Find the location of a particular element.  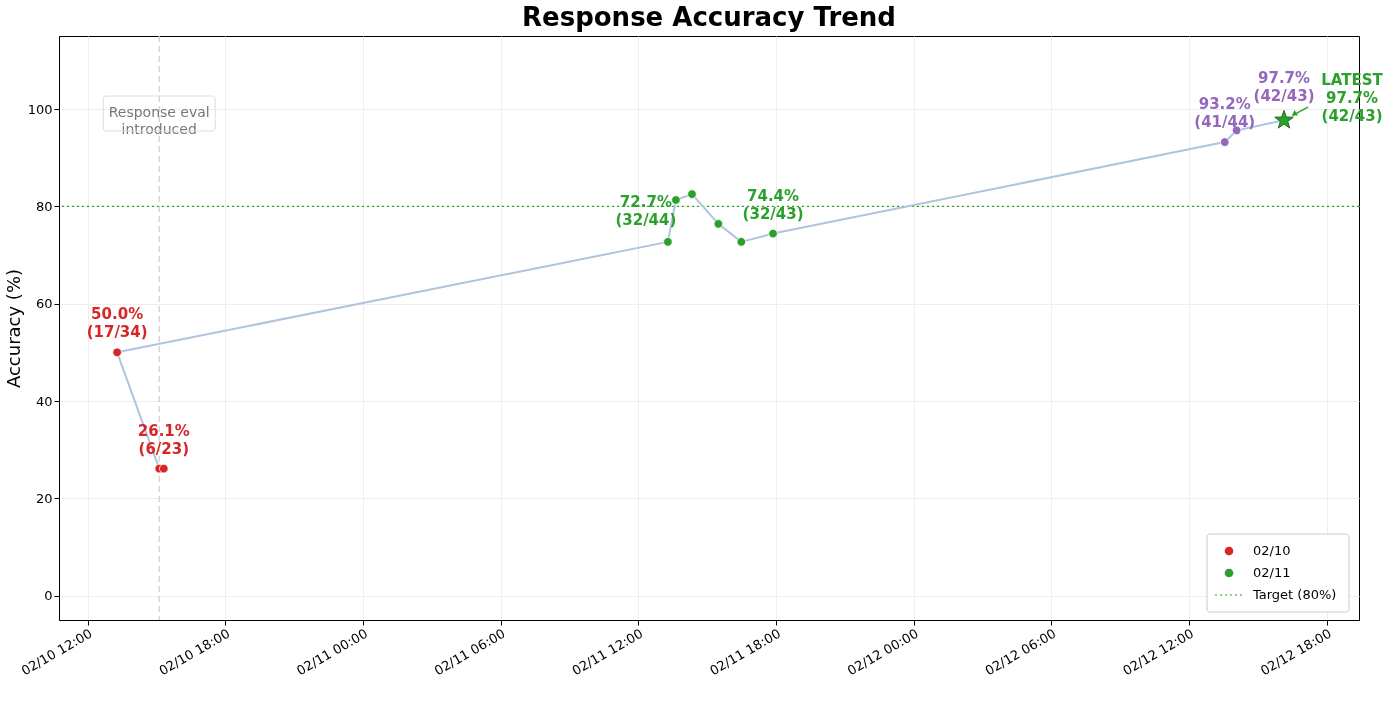

legend-label: 02/10 is located at coordinates (1272, 550).